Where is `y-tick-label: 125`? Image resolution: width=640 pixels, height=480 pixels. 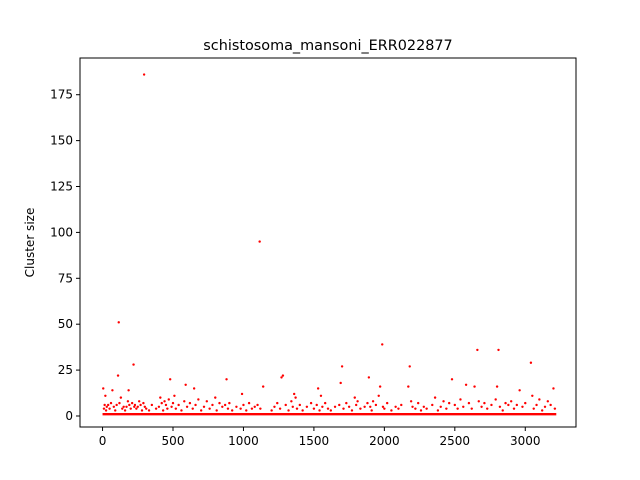
y-tick-label: 125 is located at coordinates (61, 187).